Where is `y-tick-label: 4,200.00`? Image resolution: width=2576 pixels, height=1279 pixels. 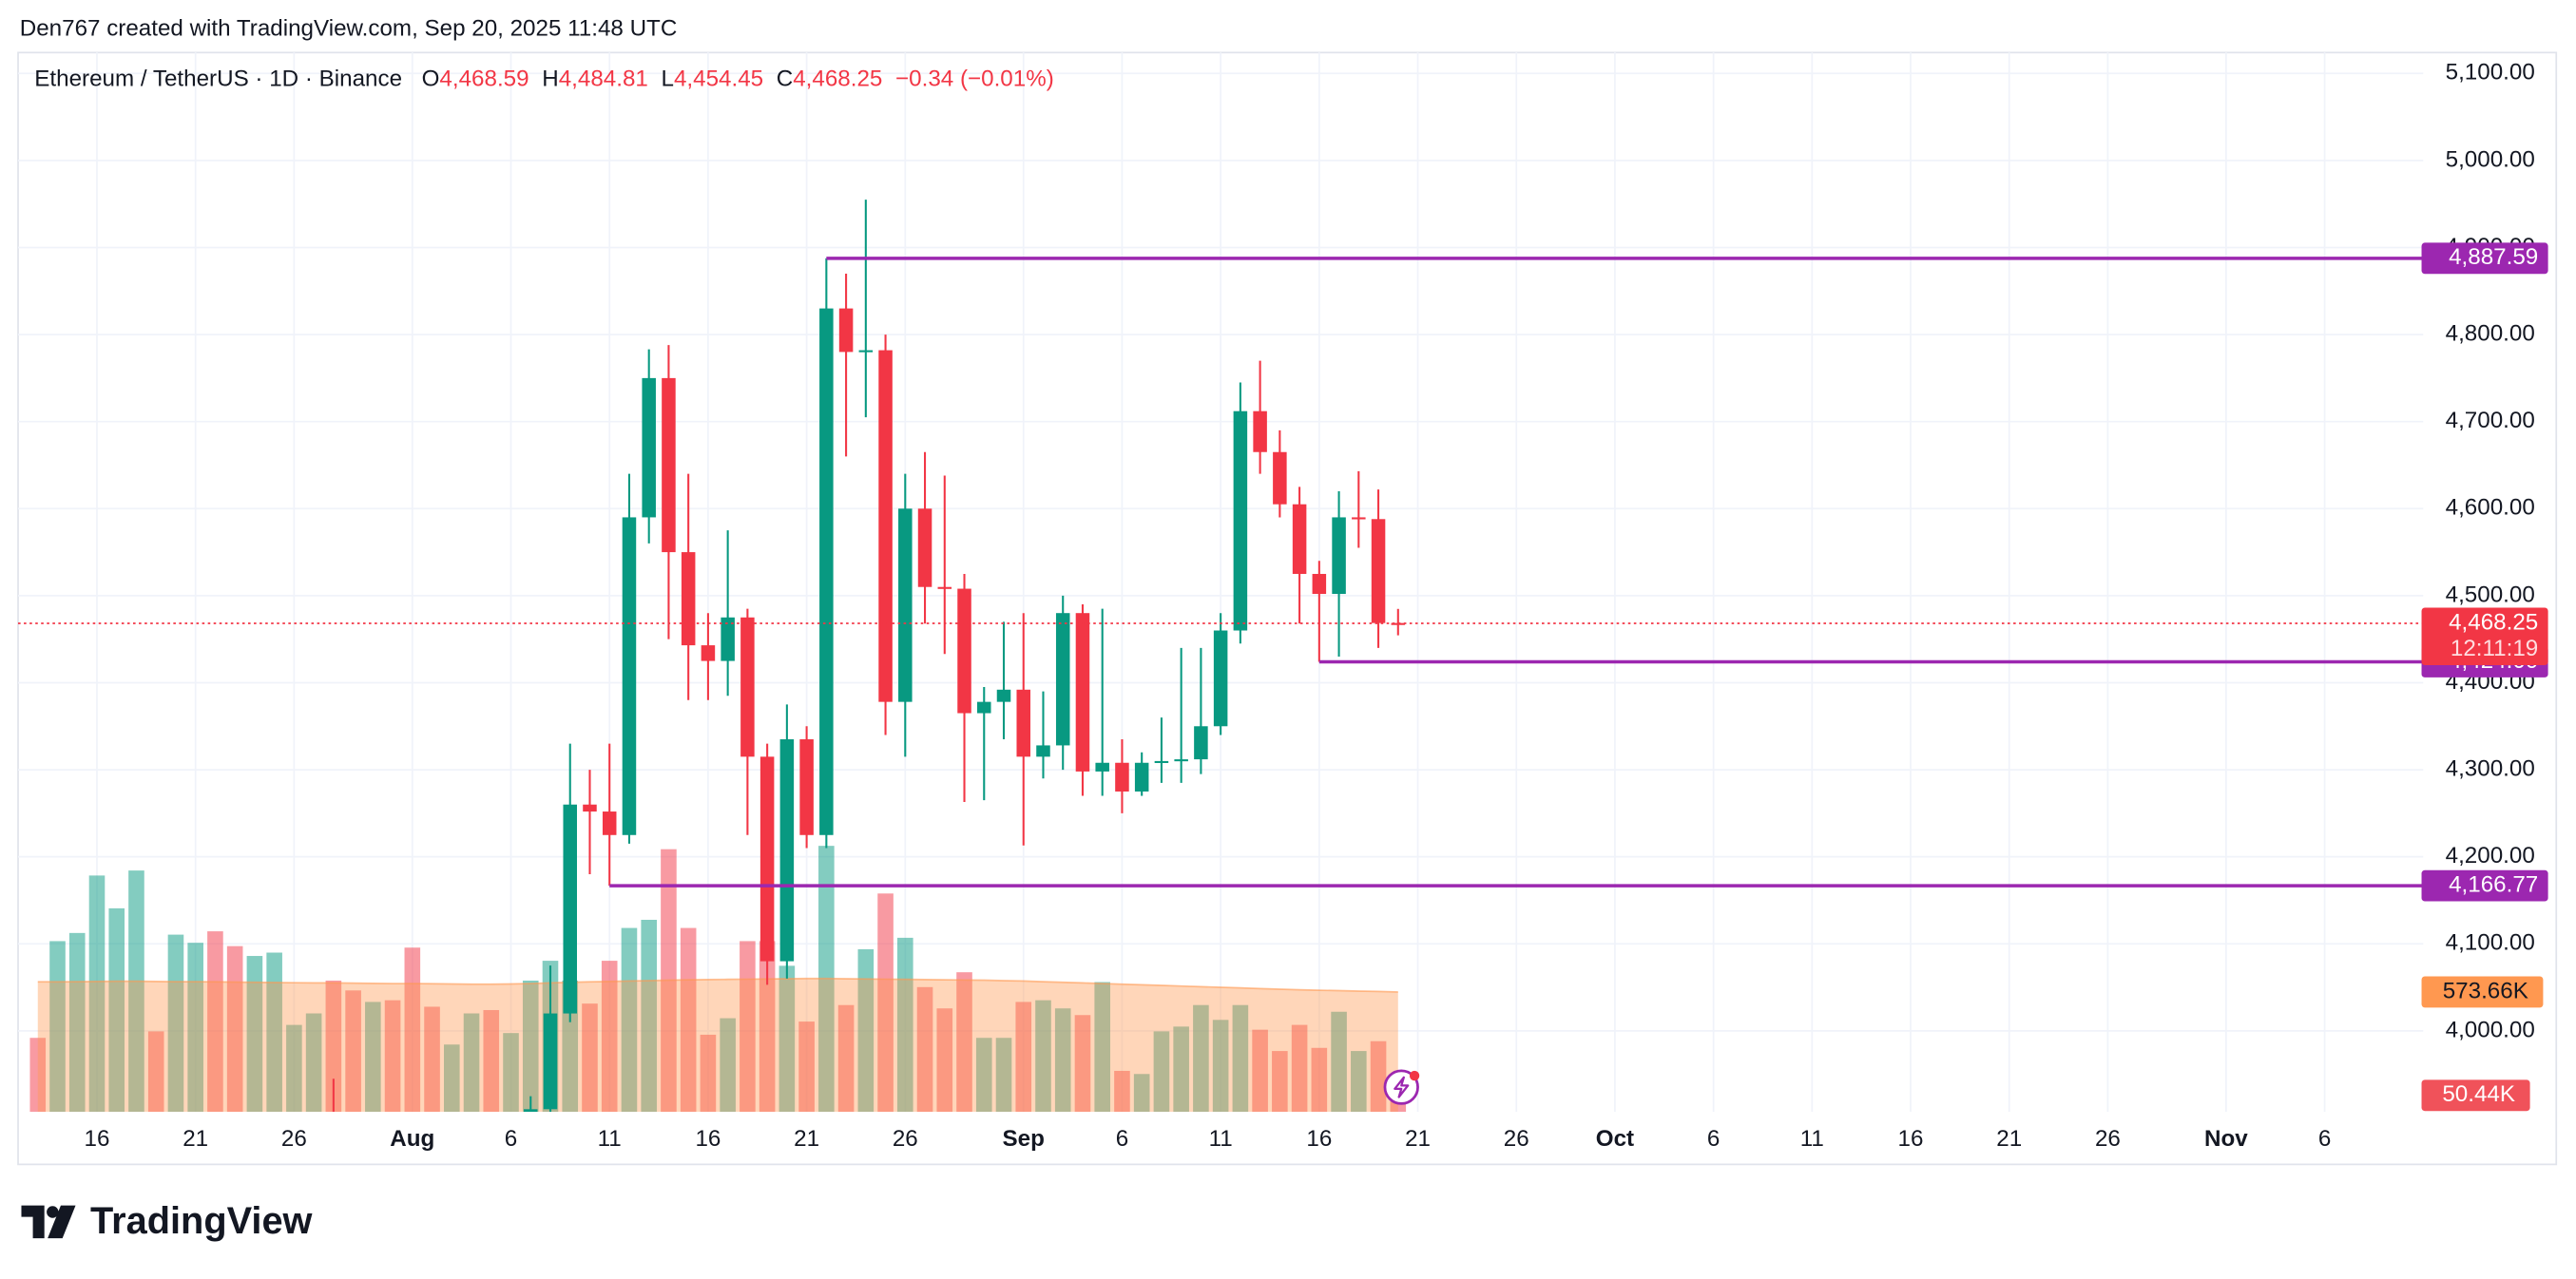 y-tick-label: 4,200.00 is located at coordinates (2491, 856).